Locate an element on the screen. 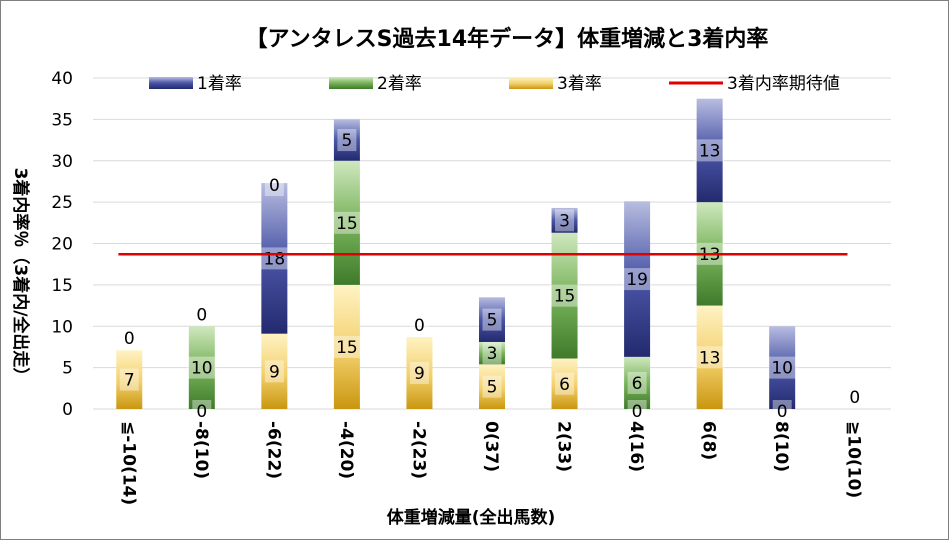  legend-label: 3着率 is located at coordinates (579, 84).